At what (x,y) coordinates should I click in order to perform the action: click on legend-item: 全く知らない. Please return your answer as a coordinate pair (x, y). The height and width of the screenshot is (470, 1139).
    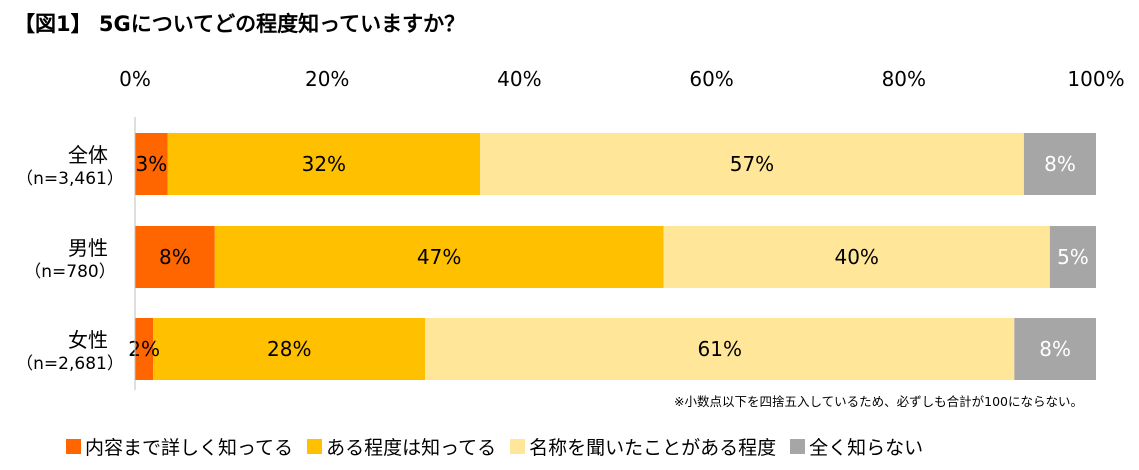
    Looking at the image, I should click on (856, 446).